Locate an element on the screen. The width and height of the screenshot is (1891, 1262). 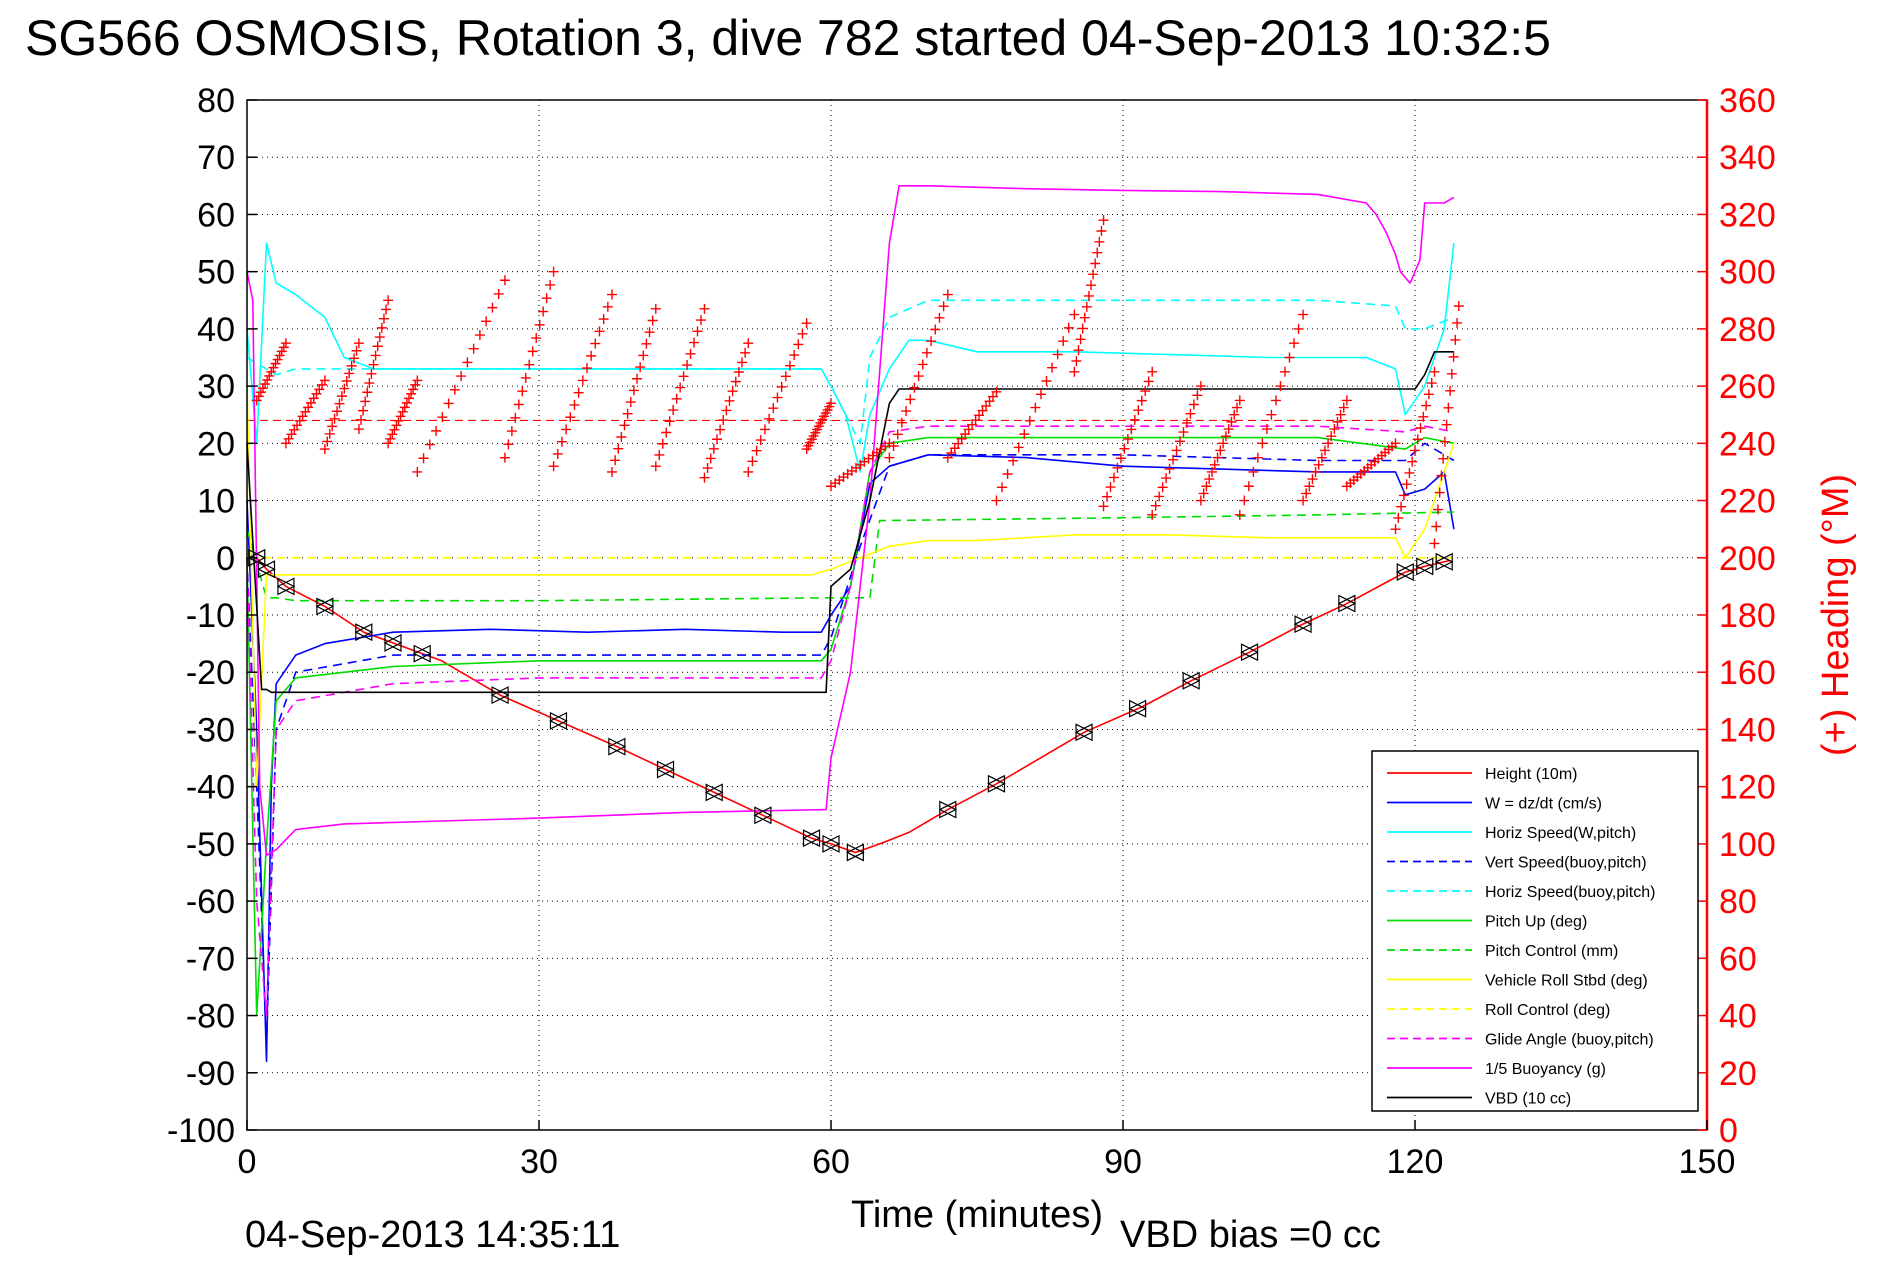
x-tick-label: 0 is located at coordinates (247, 1162).